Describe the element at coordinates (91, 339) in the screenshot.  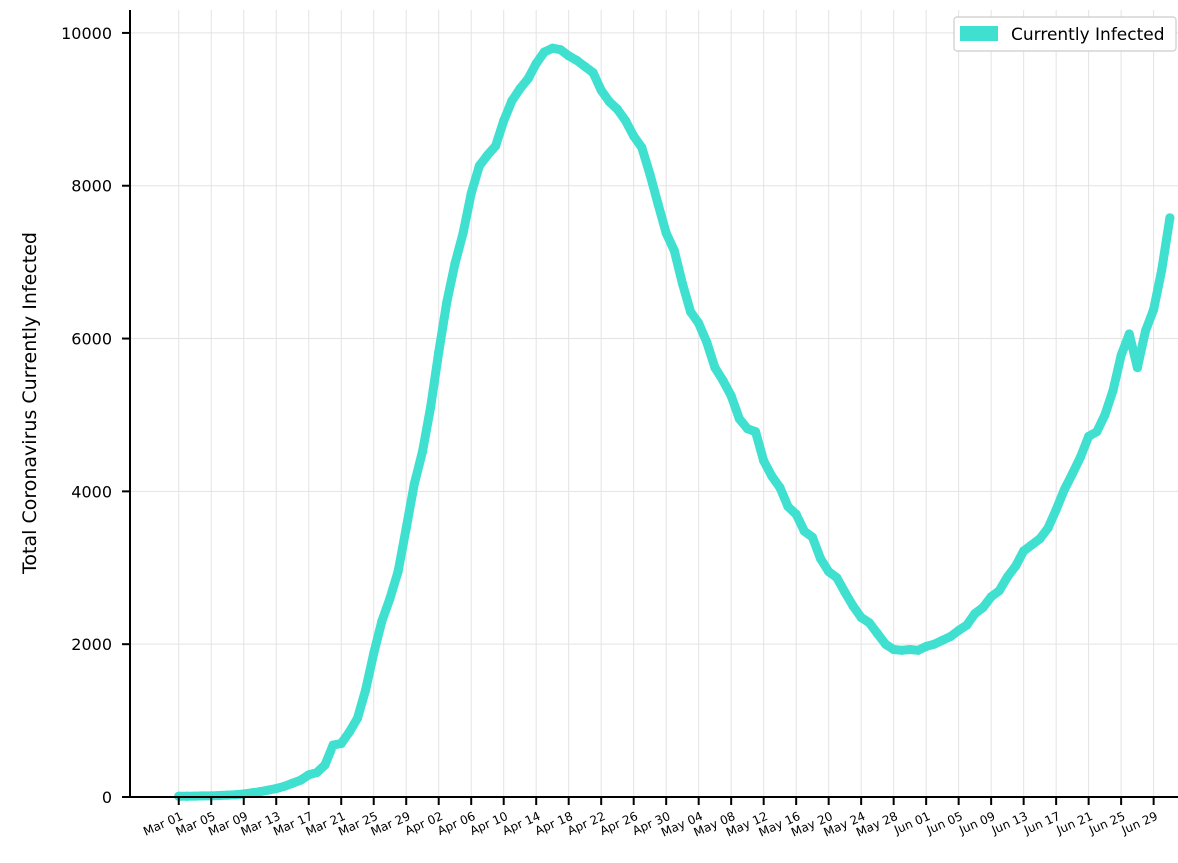
I see `y-tick-label: 6000` at that location.